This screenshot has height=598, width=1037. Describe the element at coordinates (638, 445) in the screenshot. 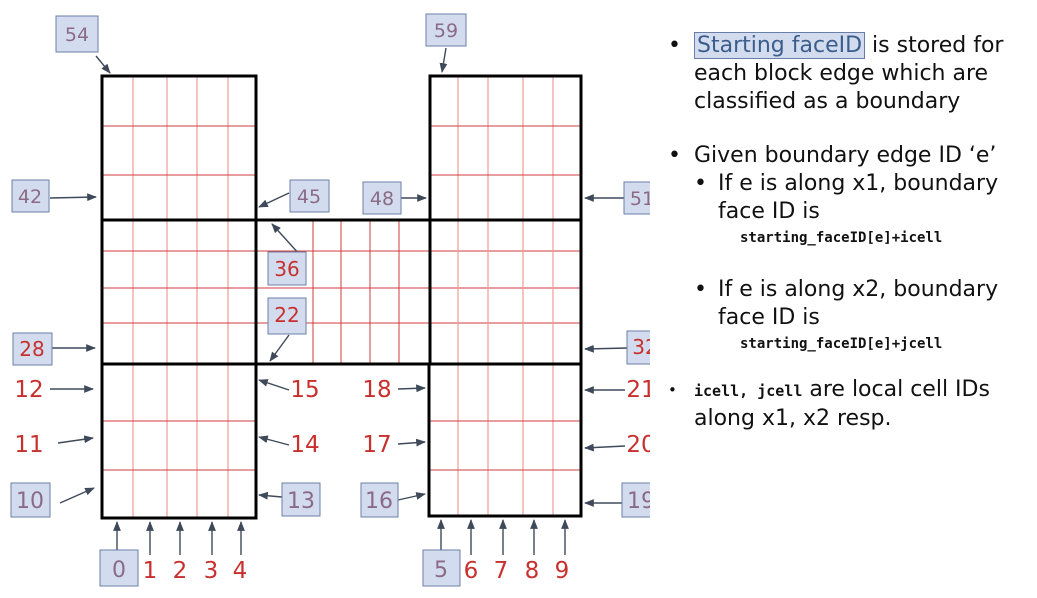

I see `label-20: 20` at that location.